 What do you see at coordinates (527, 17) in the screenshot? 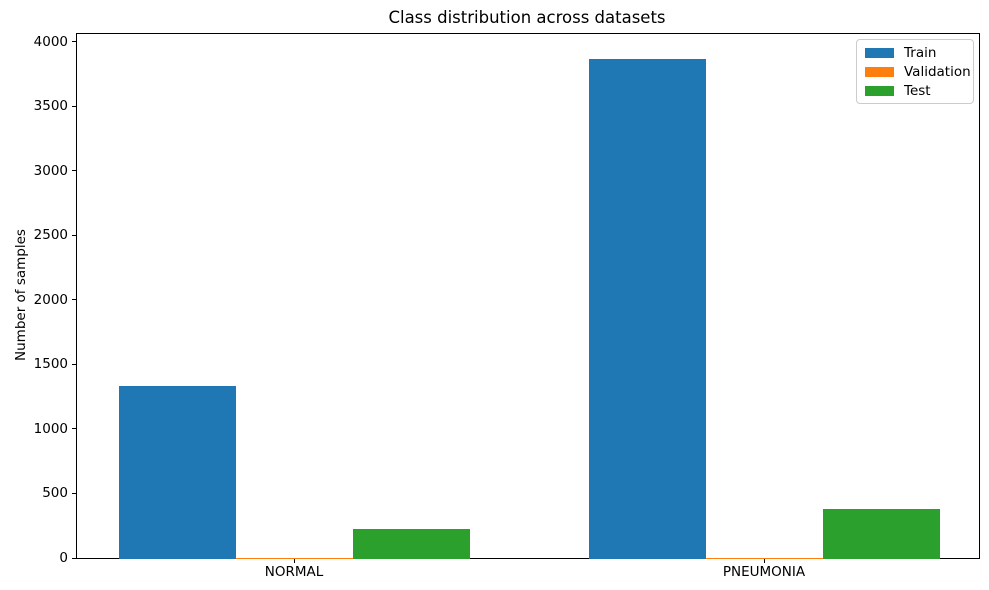
I see `chart-title: Class distribution across datasets` at bounding box center [527, 17].